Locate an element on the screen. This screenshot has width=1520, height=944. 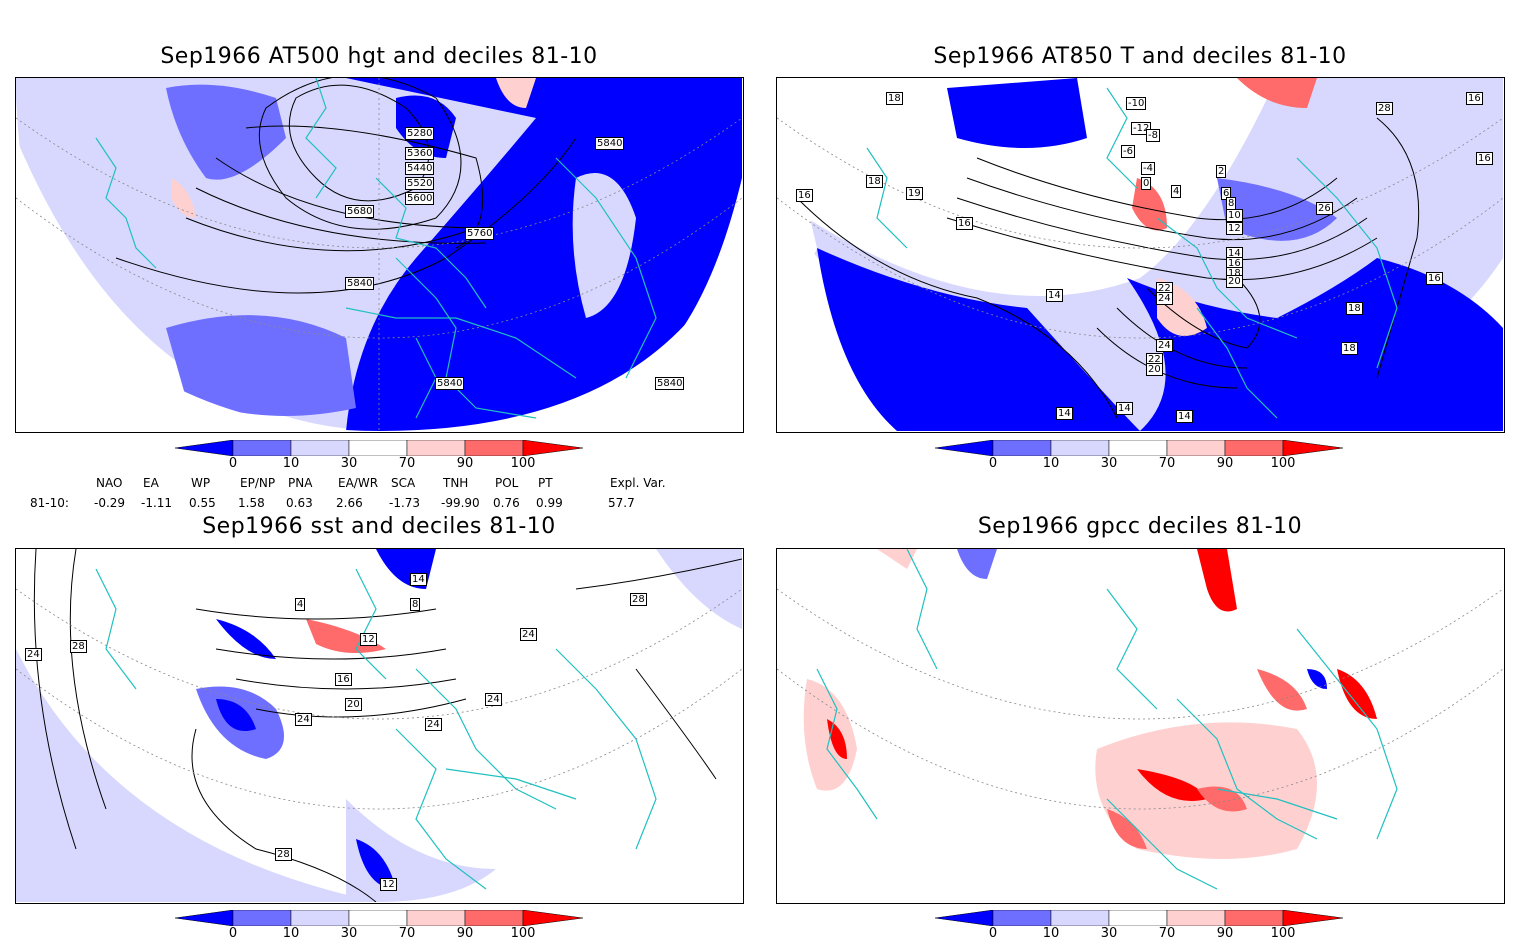
contour-label: 4 is located at coordinates (1176, 191).